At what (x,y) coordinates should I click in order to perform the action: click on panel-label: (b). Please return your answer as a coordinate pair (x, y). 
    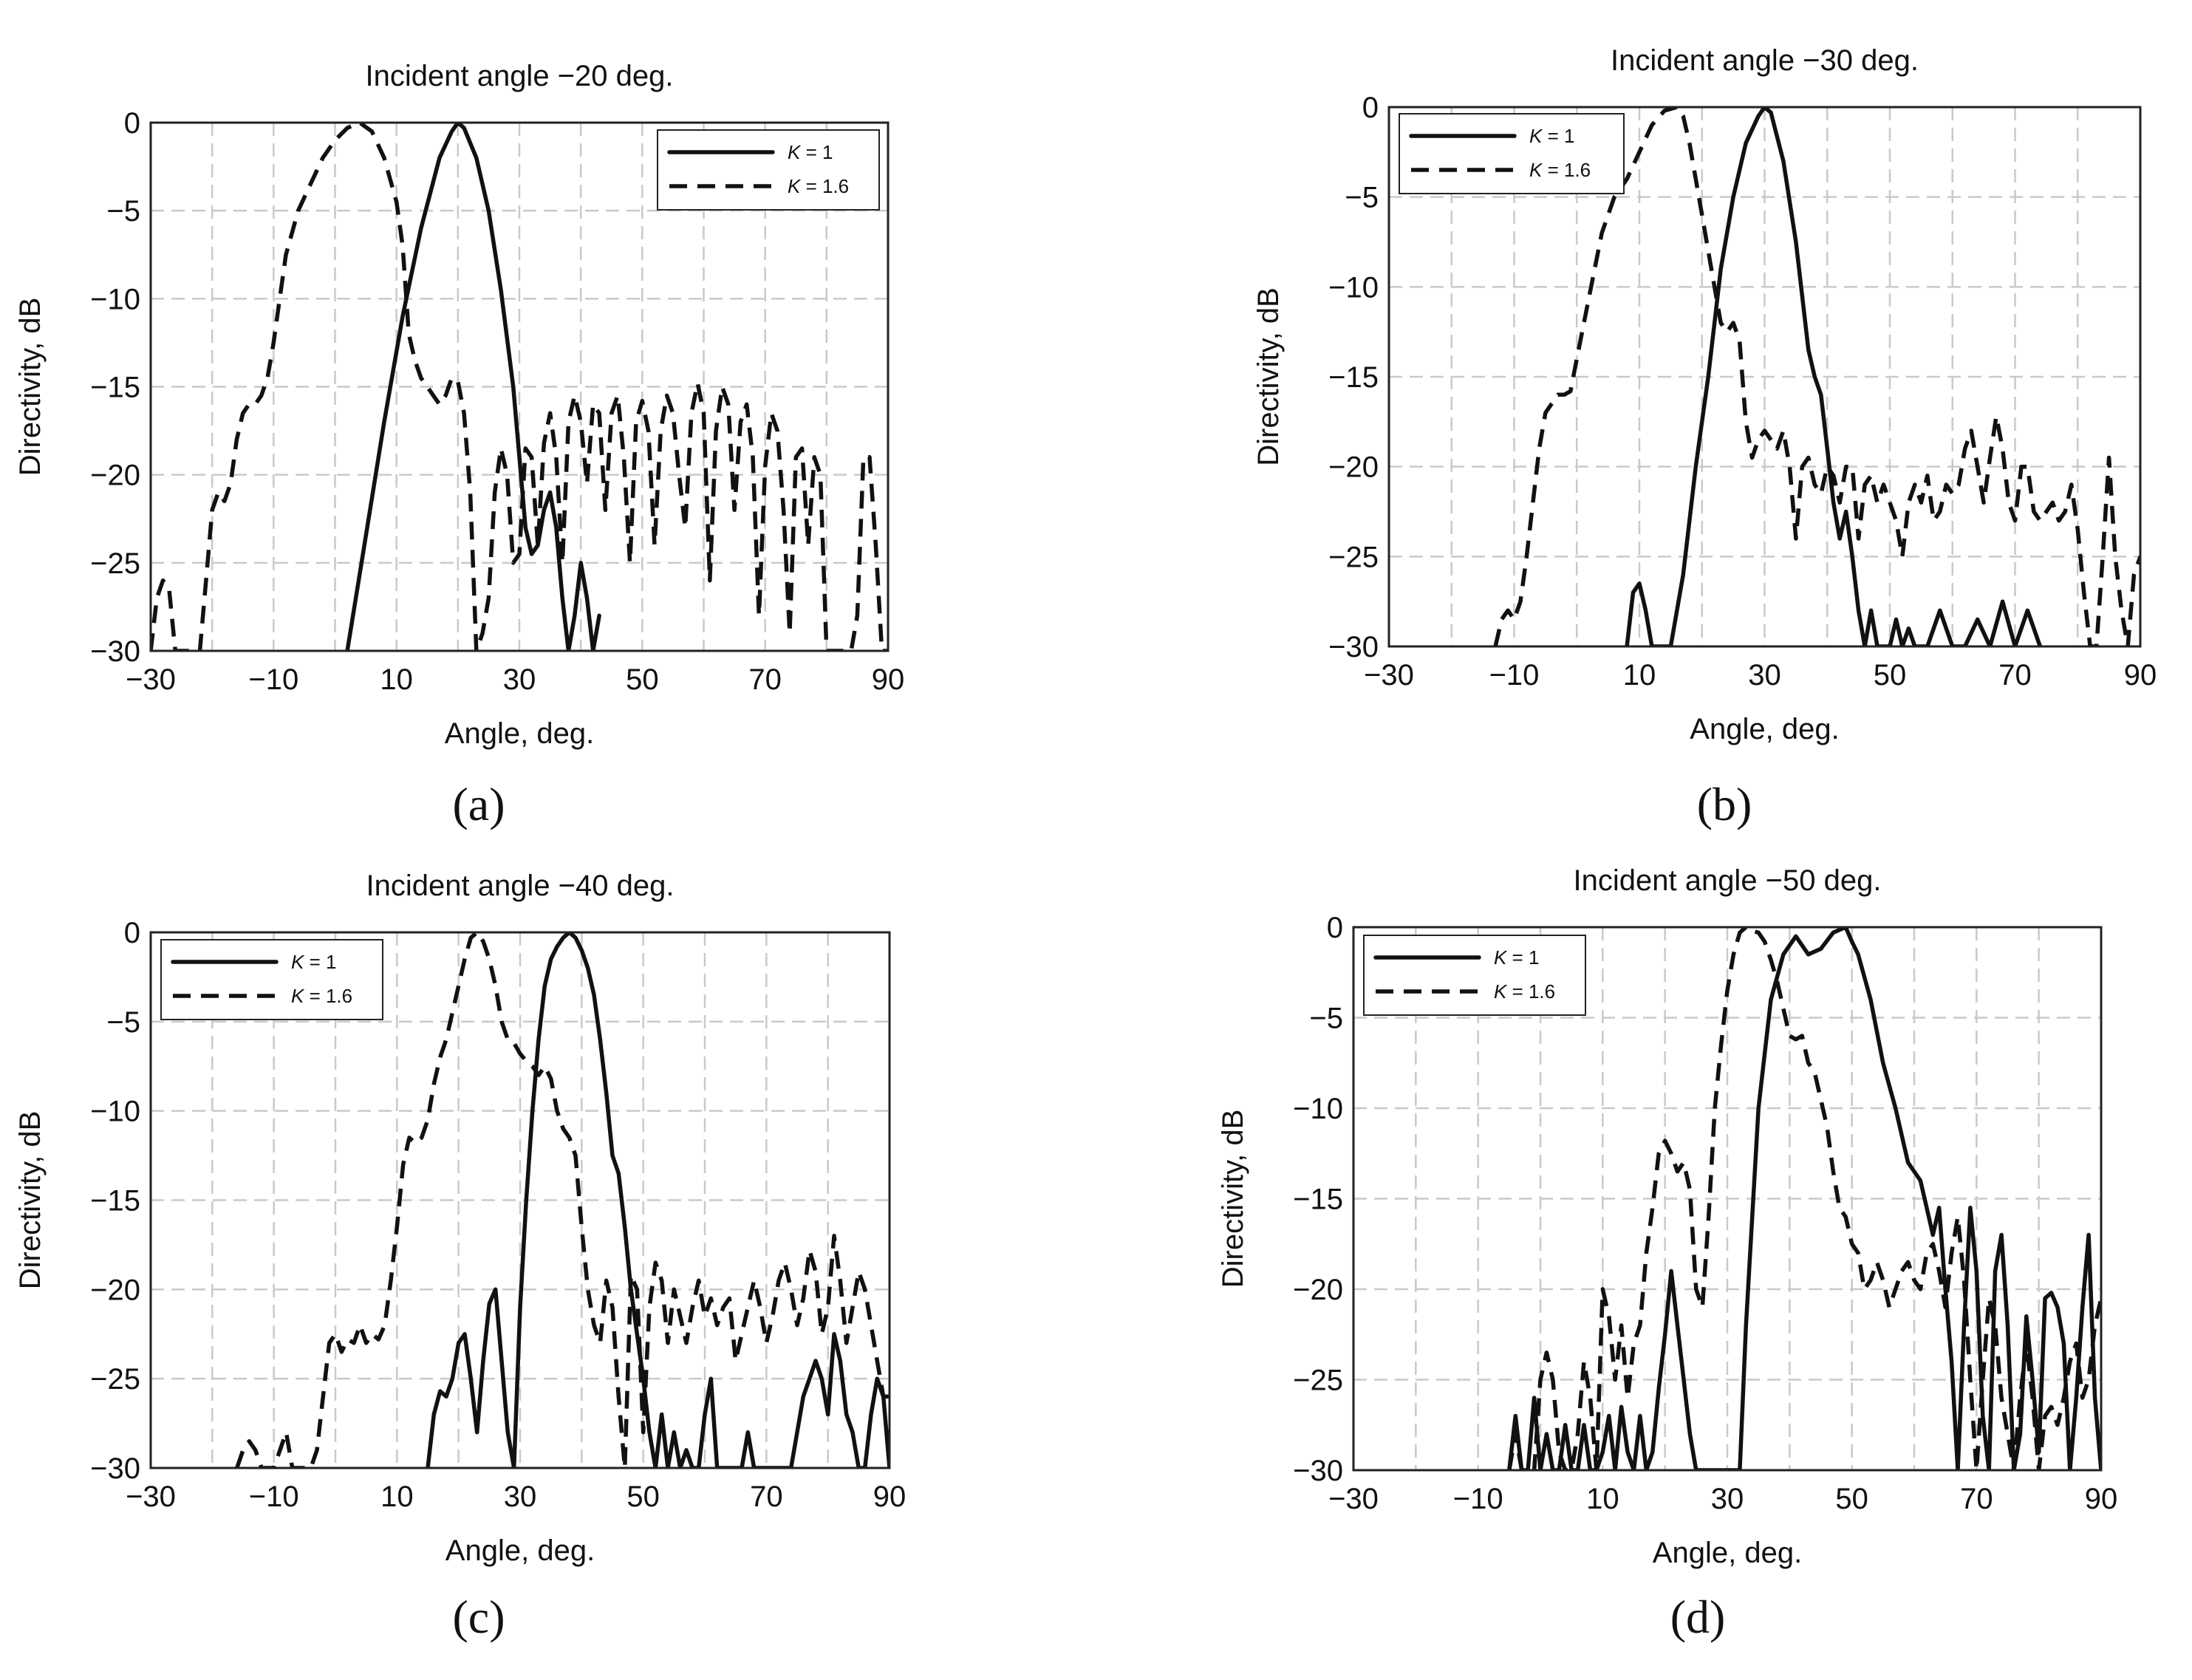
    Looking at the image, I should click on (1724, 804).